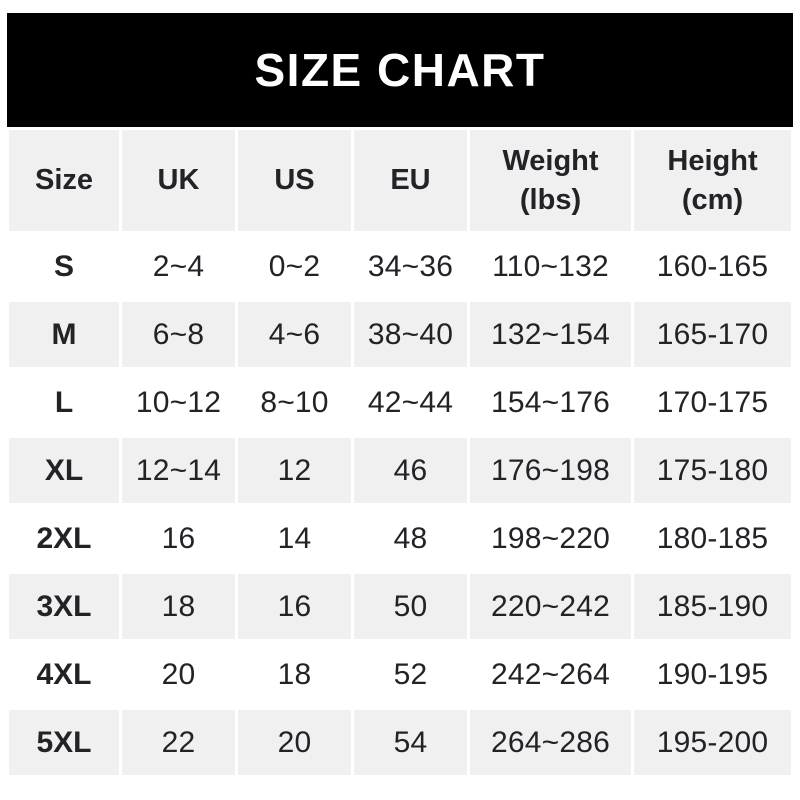 This screenshot has height=800, width=800. Describe the element at coordinates (64, 266) in the screenshot. I see `cell-size: S` at that location.